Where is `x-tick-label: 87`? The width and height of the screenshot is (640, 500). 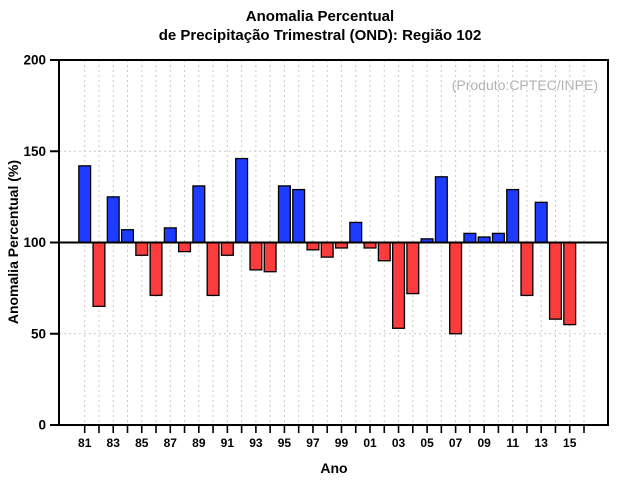 x-tick-label: 87 is located at coordinates (171, 443).